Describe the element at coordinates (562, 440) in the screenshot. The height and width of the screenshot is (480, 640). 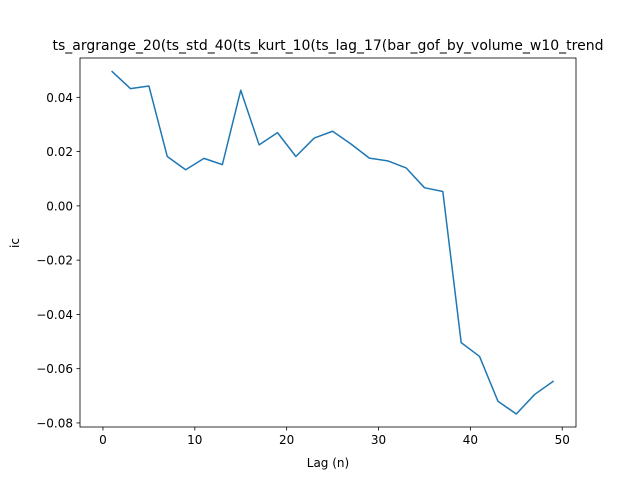
I see `x-tick-label: 50` at that location.